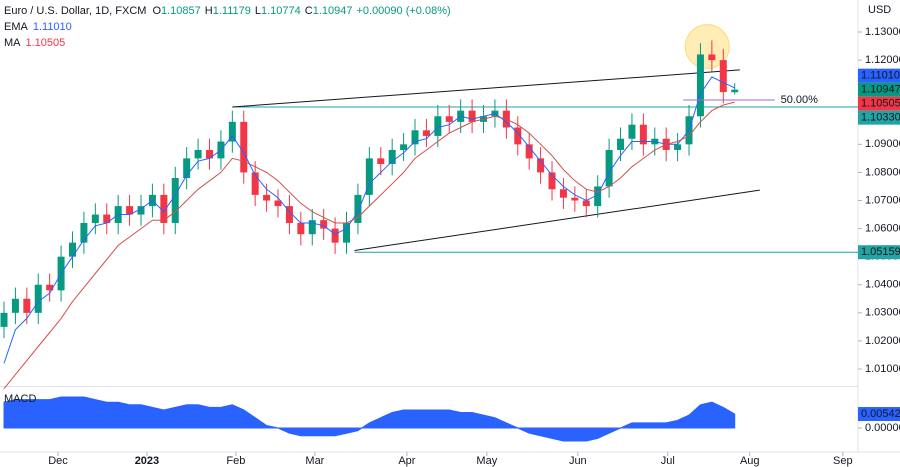 The width and height of the screenshot is (900, 467). Describe the element at coordinates (406, 461) in the screenshot. I see `x-tick-label: Apr` at that location.